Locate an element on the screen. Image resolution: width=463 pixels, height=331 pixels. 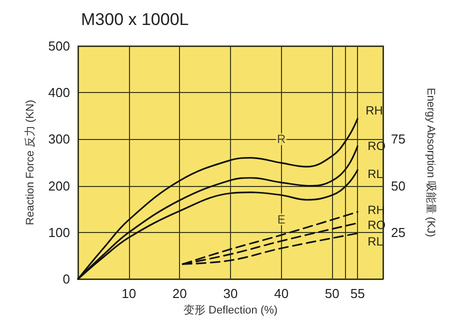
x-tick-label: 30 is located at coordinates (230, 293).